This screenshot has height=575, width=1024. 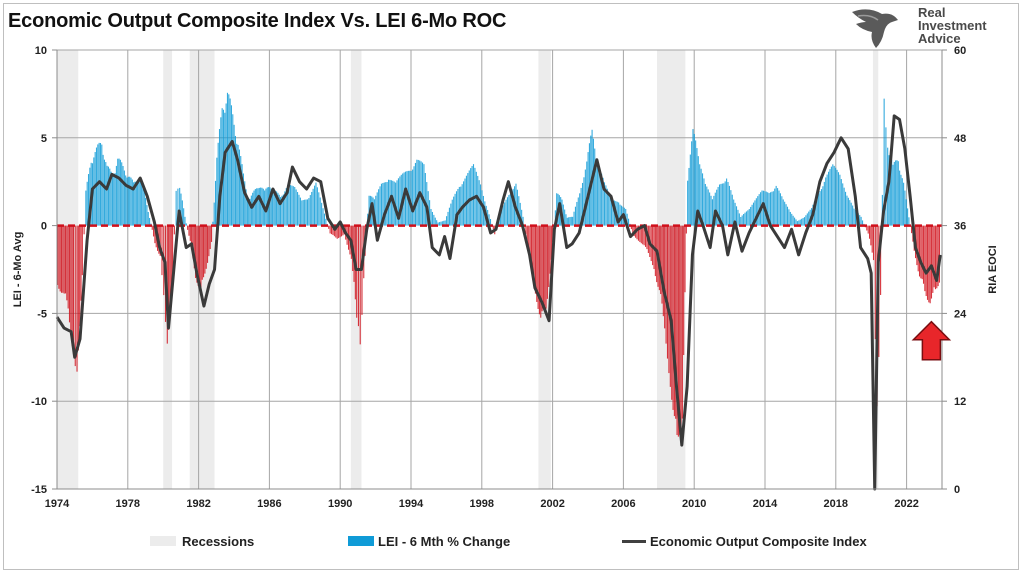 I want to click on x-tick-label: 2002, so click(x=552, y=504).